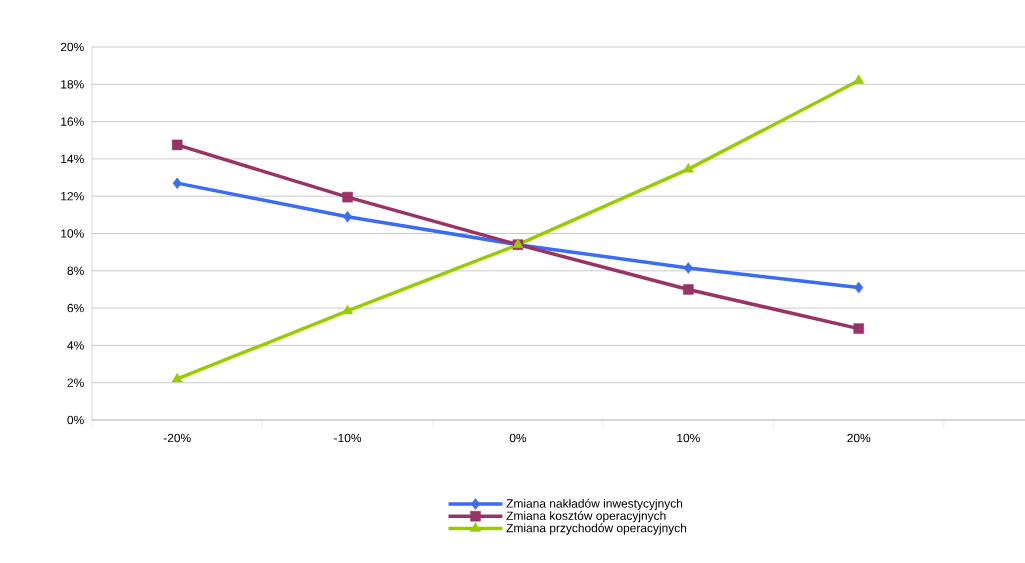 This screenshot has height=563, width=1025. Describe the element at coordinates (72, 196) in the screenshot. I see `y-tick-label: 12%` at that location.